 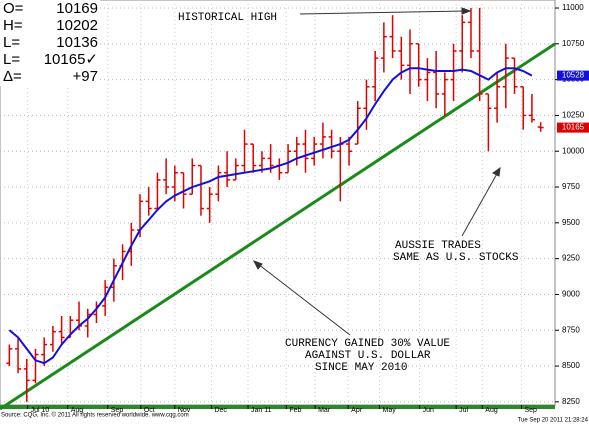 I want to click on y-tick-label: 9000, so click(x=571, y=294).